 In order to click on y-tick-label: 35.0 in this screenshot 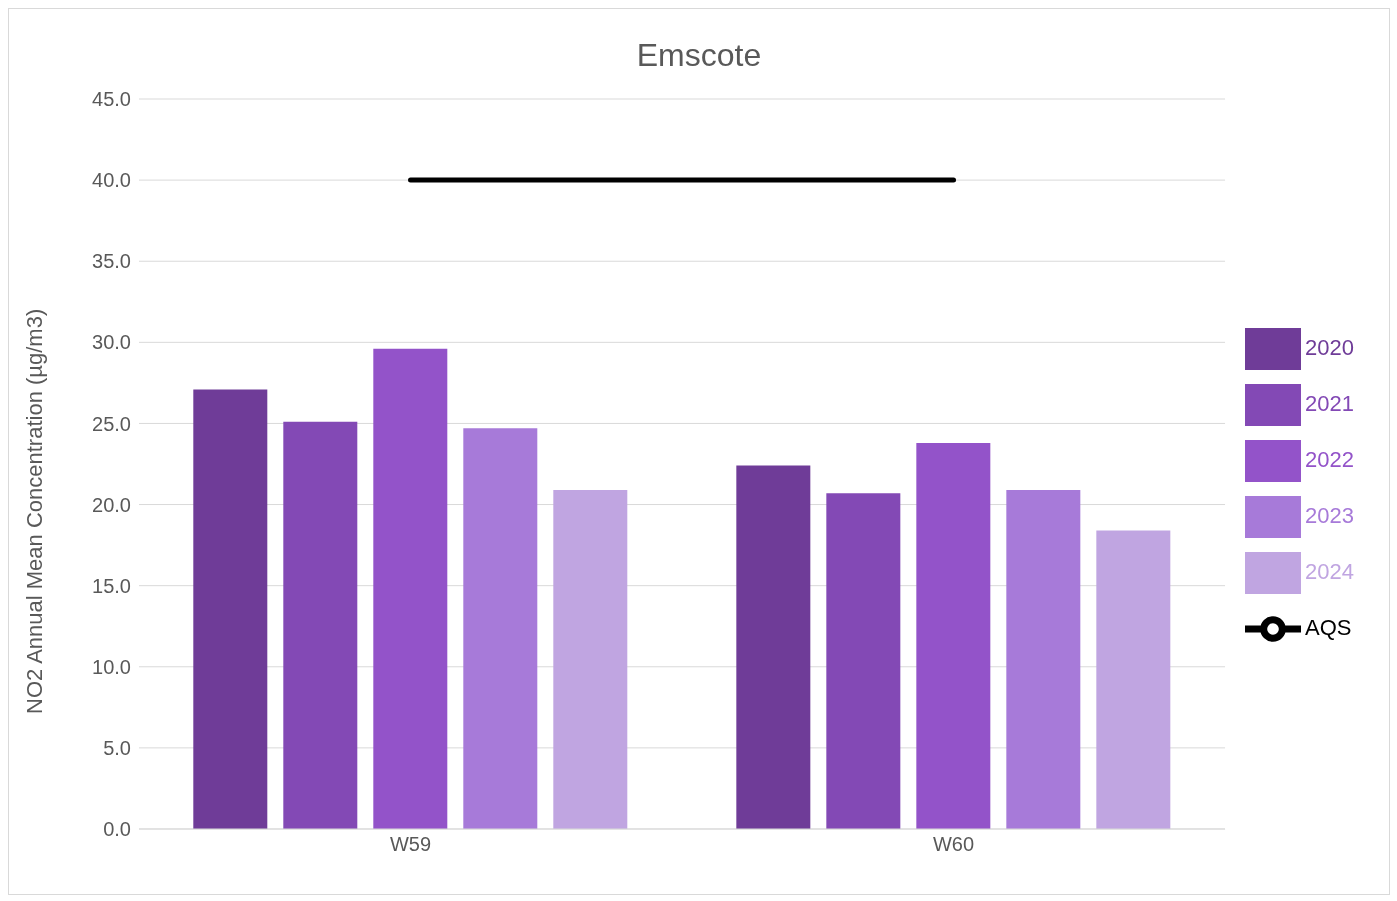, I will do `click(111, 261)`.